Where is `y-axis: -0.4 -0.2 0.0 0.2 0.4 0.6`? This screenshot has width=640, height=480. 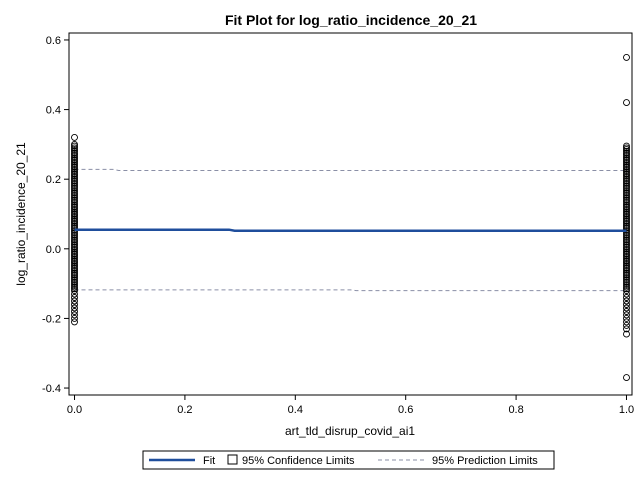
y-axis: -0.4 -0.2 0.0 0.2 0.4 0.6 is located at coordinates (55, 215).